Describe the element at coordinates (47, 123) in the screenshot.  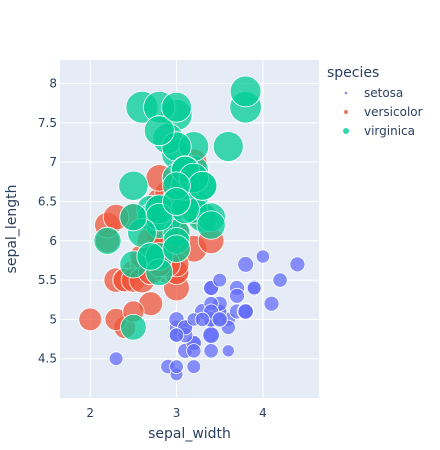
I see `y-tick-label: 7.5` at that location.